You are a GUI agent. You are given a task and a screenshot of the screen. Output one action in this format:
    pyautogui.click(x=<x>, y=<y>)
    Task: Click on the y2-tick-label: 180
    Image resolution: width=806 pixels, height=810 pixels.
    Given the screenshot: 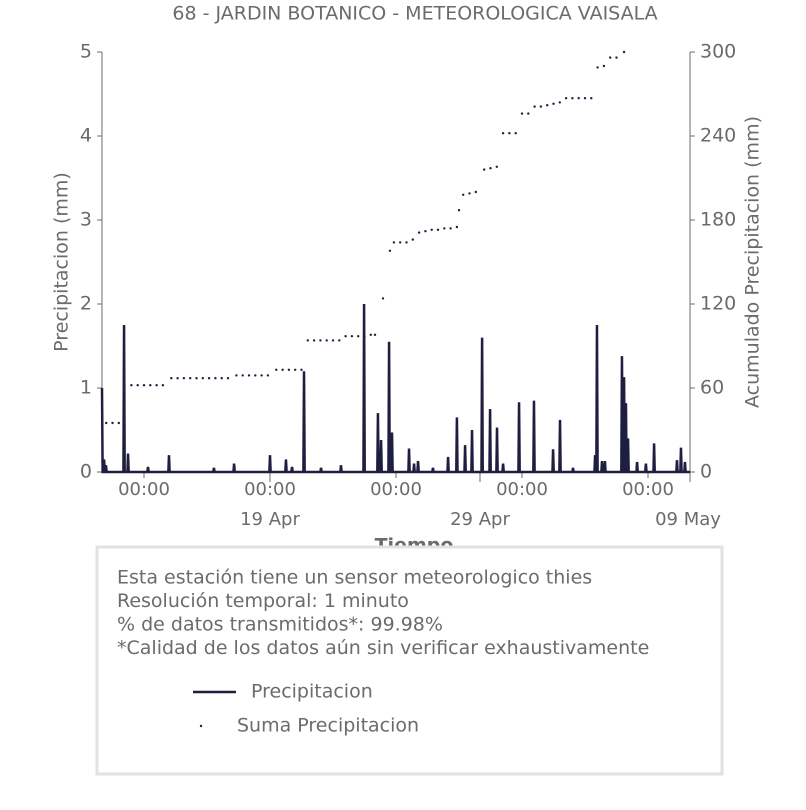 What is the action you would take?
    pyautogui.click(x=718, y=220)
    